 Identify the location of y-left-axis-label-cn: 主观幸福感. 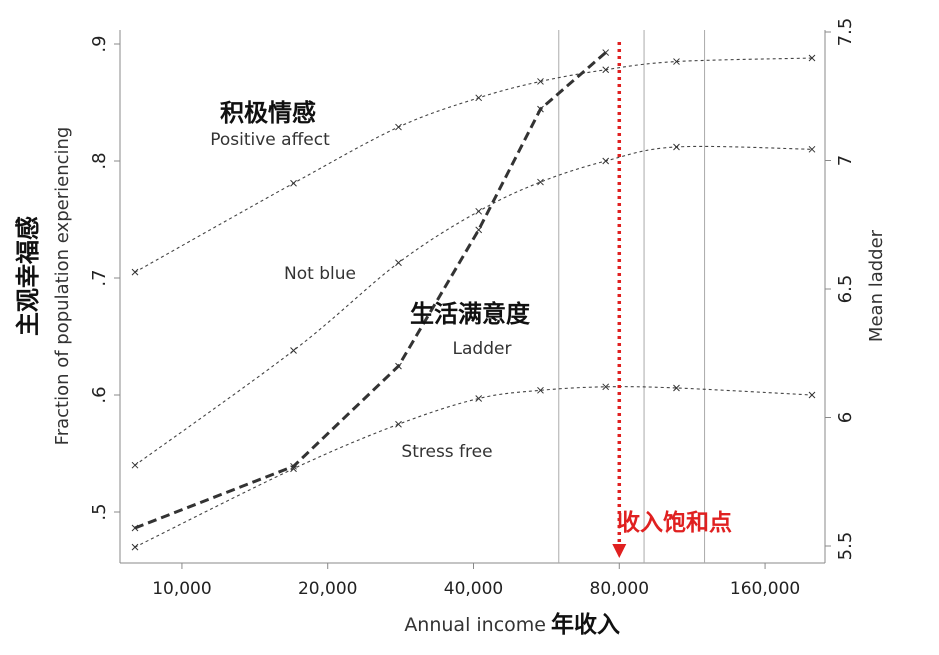
(28, 276).